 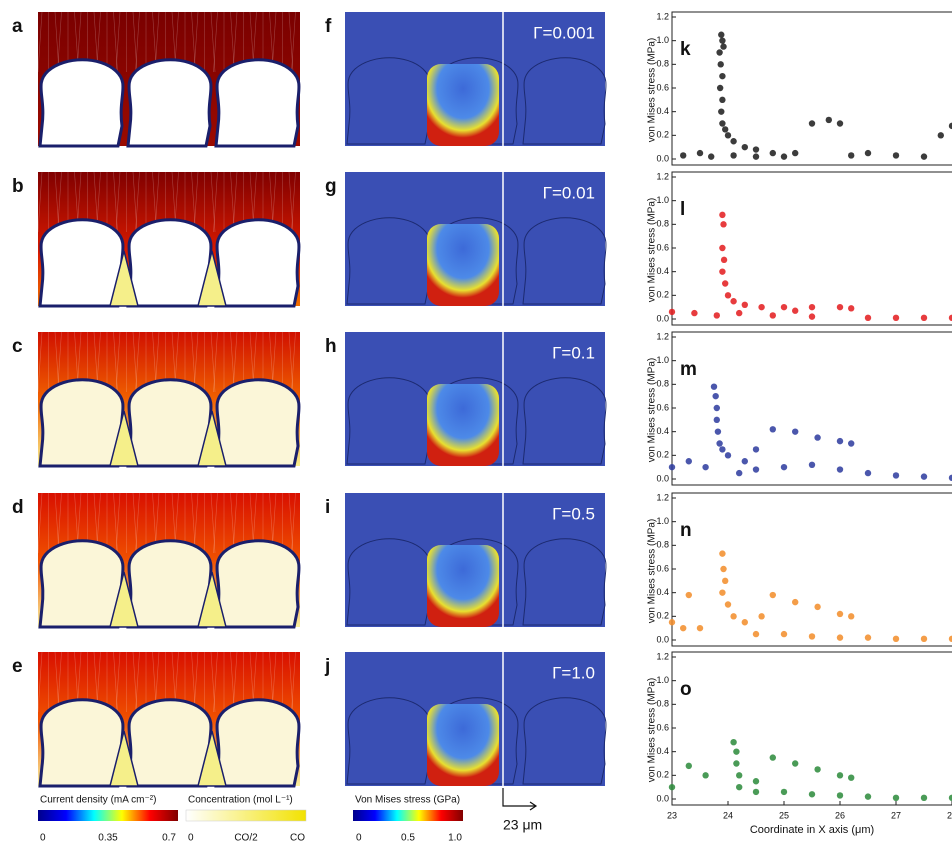 What do you see at coordinates (685, 49) in the screenshot?
I see `panel-label: k` at bounding box center [685, 49].